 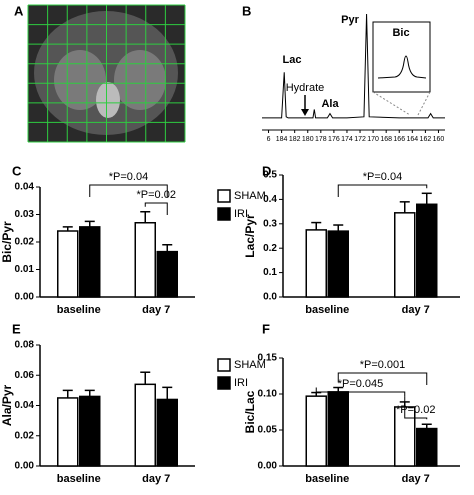 I want to click on y-tick-label: 0.10, so click(x=268, y=394).